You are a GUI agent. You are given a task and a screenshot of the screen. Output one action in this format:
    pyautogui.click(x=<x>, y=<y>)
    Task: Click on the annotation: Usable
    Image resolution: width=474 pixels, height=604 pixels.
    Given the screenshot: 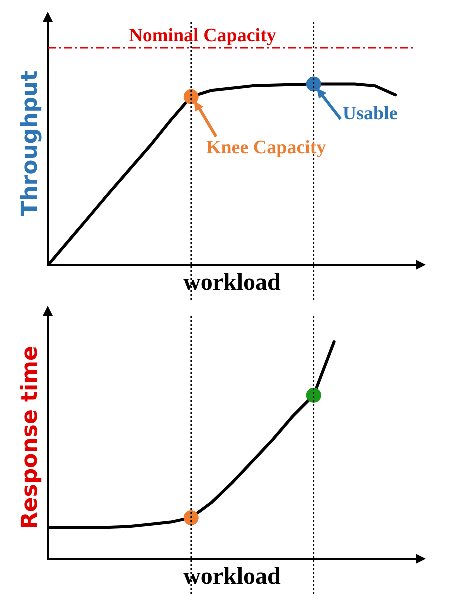 What is the action you would take?
    pyautogui.click(x=370, y=114)
    